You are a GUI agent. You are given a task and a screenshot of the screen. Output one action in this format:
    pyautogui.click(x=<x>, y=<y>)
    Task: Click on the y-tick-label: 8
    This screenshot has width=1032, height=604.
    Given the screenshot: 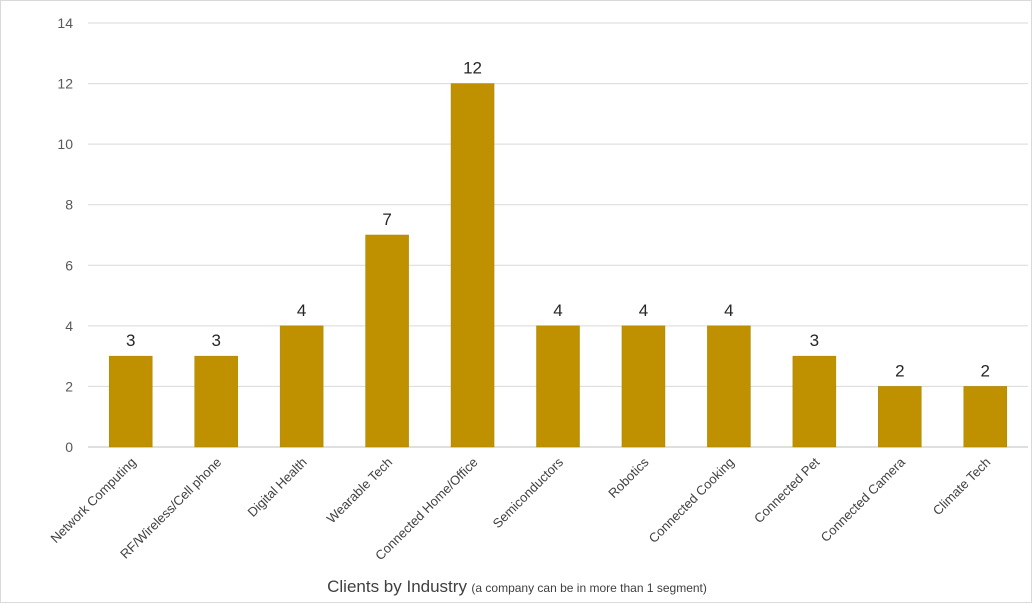 What is the action you would take?
    pyautogui.click(x=69, y=205)
    